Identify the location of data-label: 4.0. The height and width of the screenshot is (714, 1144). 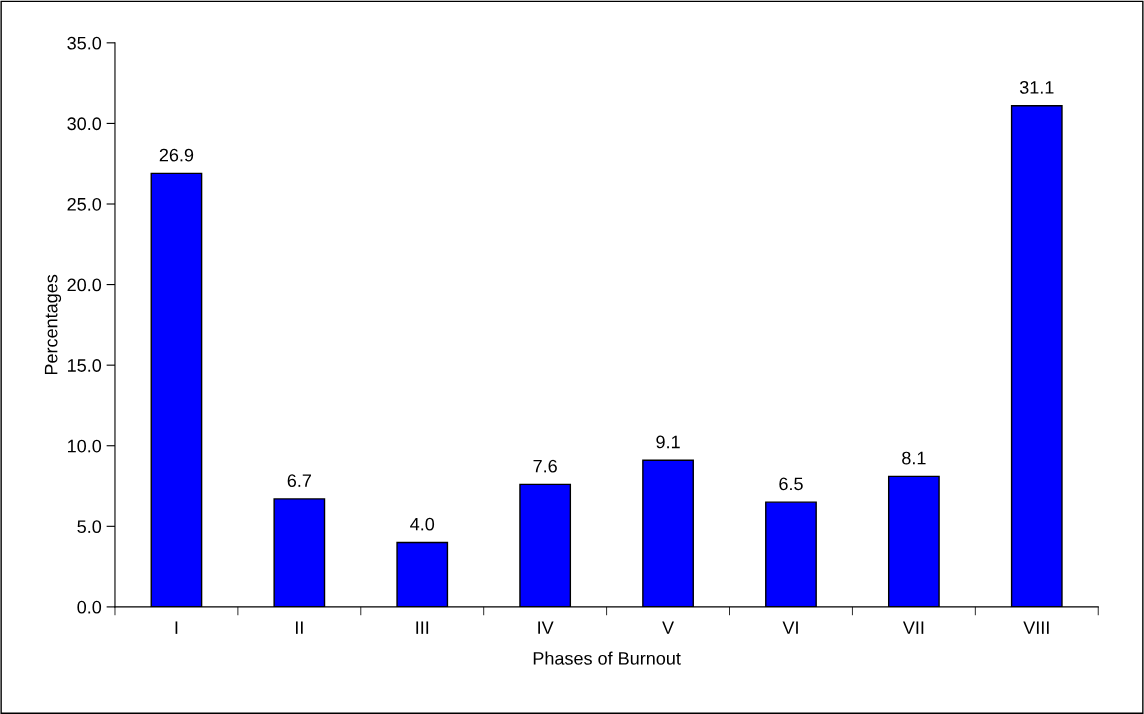
(422, 524).